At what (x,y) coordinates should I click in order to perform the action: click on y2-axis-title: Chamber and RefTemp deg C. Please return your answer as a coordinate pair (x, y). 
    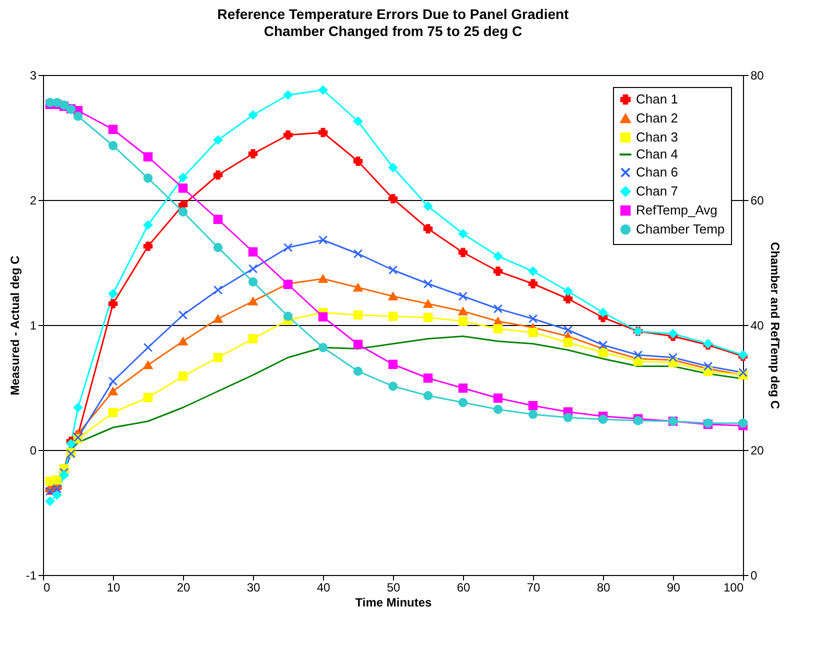
    Looking at the image, I should click on (775, 326).